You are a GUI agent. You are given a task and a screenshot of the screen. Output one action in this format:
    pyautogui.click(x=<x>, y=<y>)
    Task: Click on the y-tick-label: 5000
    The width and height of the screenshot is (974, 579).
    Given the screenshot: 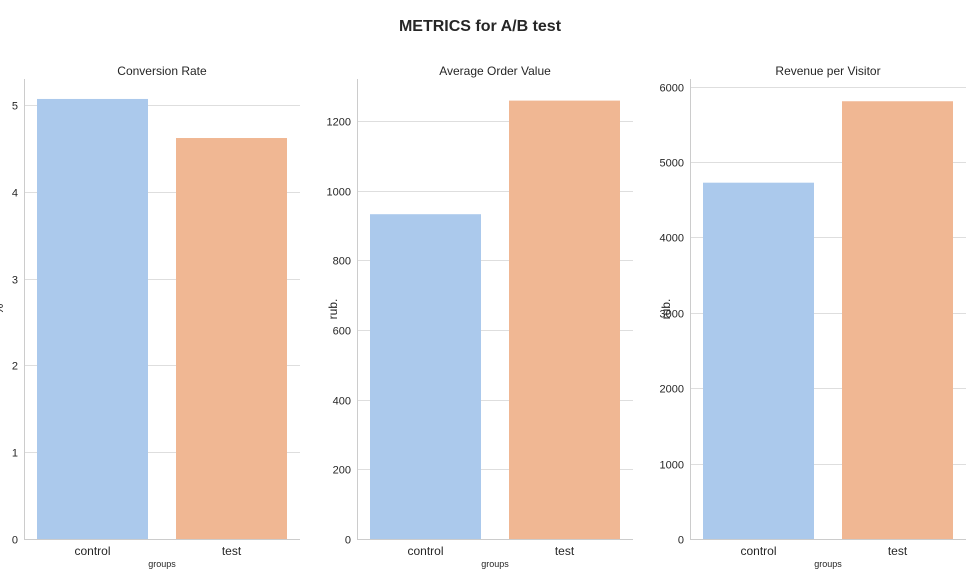 What is the action you would take?
    pyautogui.click(x=672, y=164)
    